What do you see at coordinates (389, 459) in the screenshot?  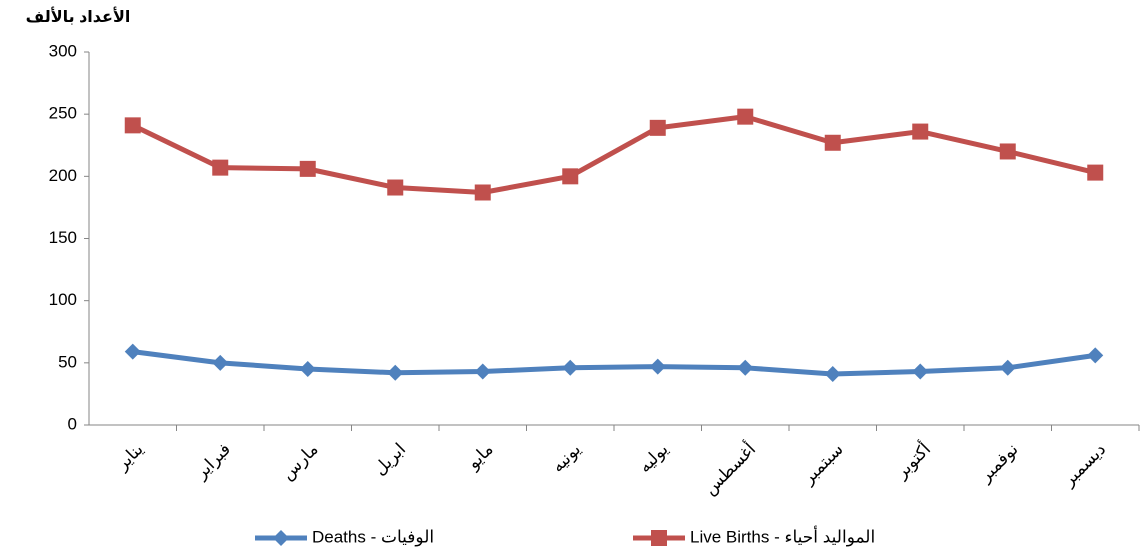 I see `x-tick-label: ابريل` at bounding box center [389, 459].